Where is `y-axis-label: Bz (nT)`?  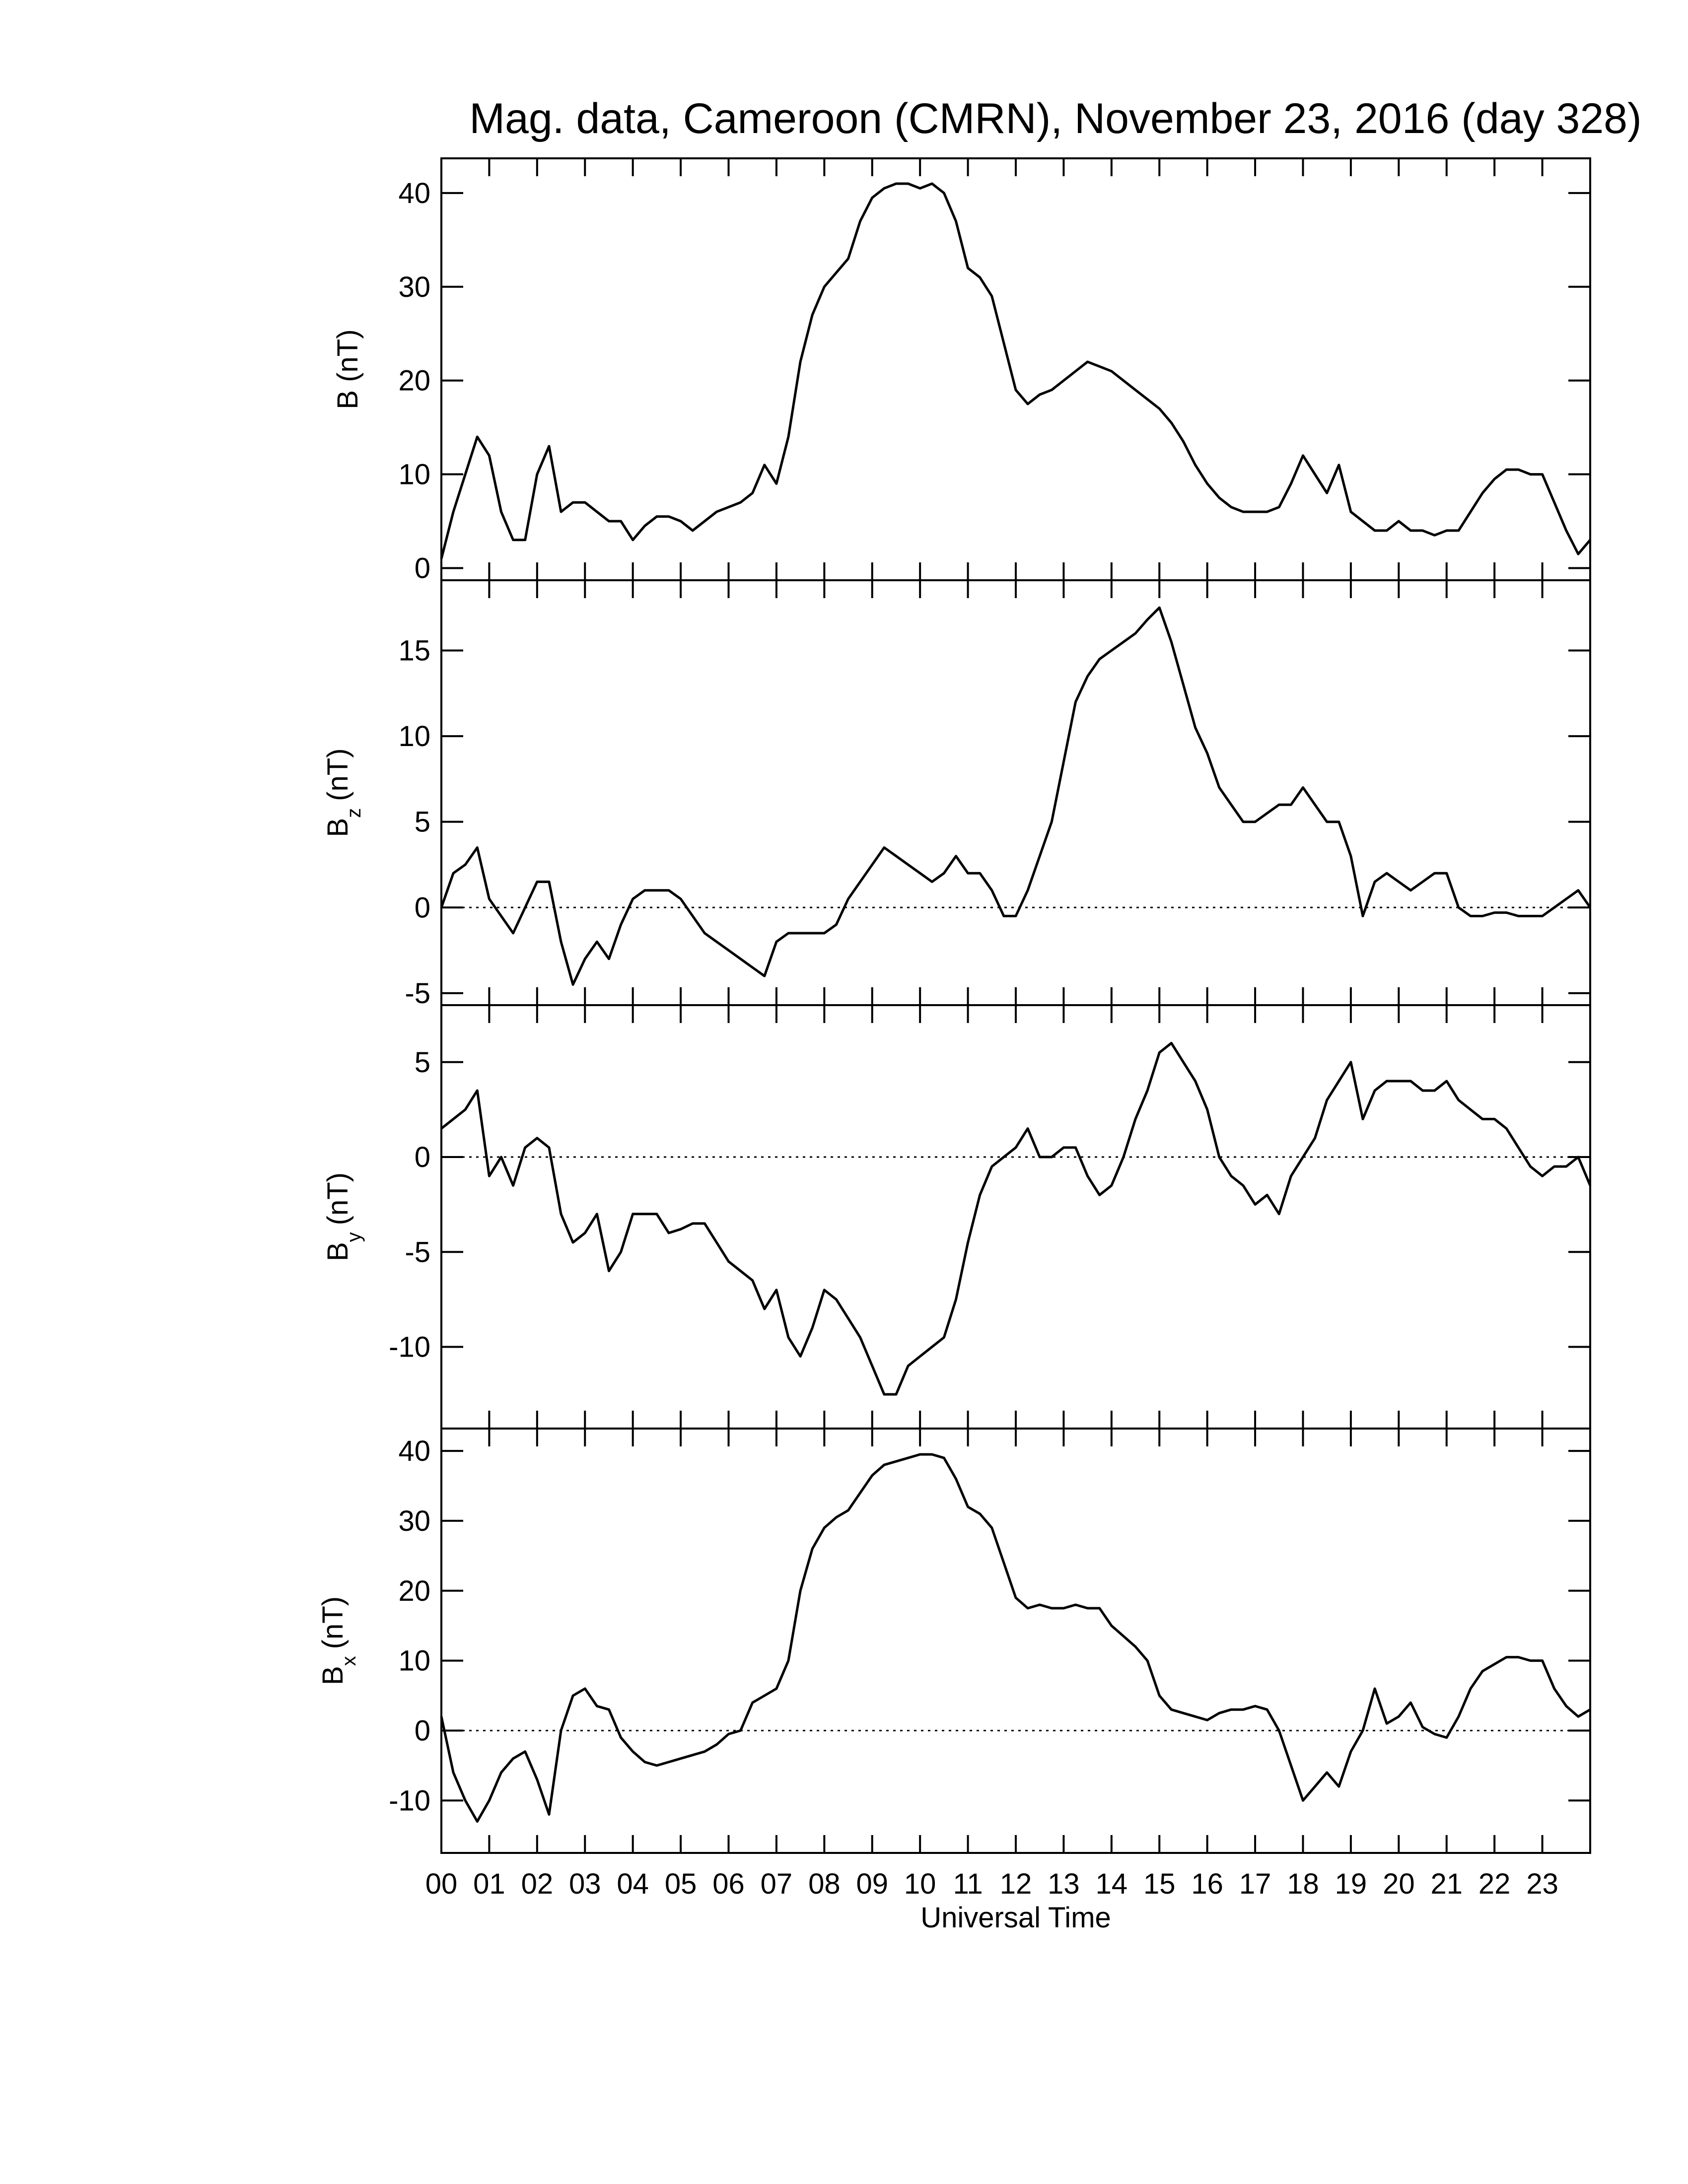
y-axis-label: Bz (nT) is located at coordinates (343, 792).